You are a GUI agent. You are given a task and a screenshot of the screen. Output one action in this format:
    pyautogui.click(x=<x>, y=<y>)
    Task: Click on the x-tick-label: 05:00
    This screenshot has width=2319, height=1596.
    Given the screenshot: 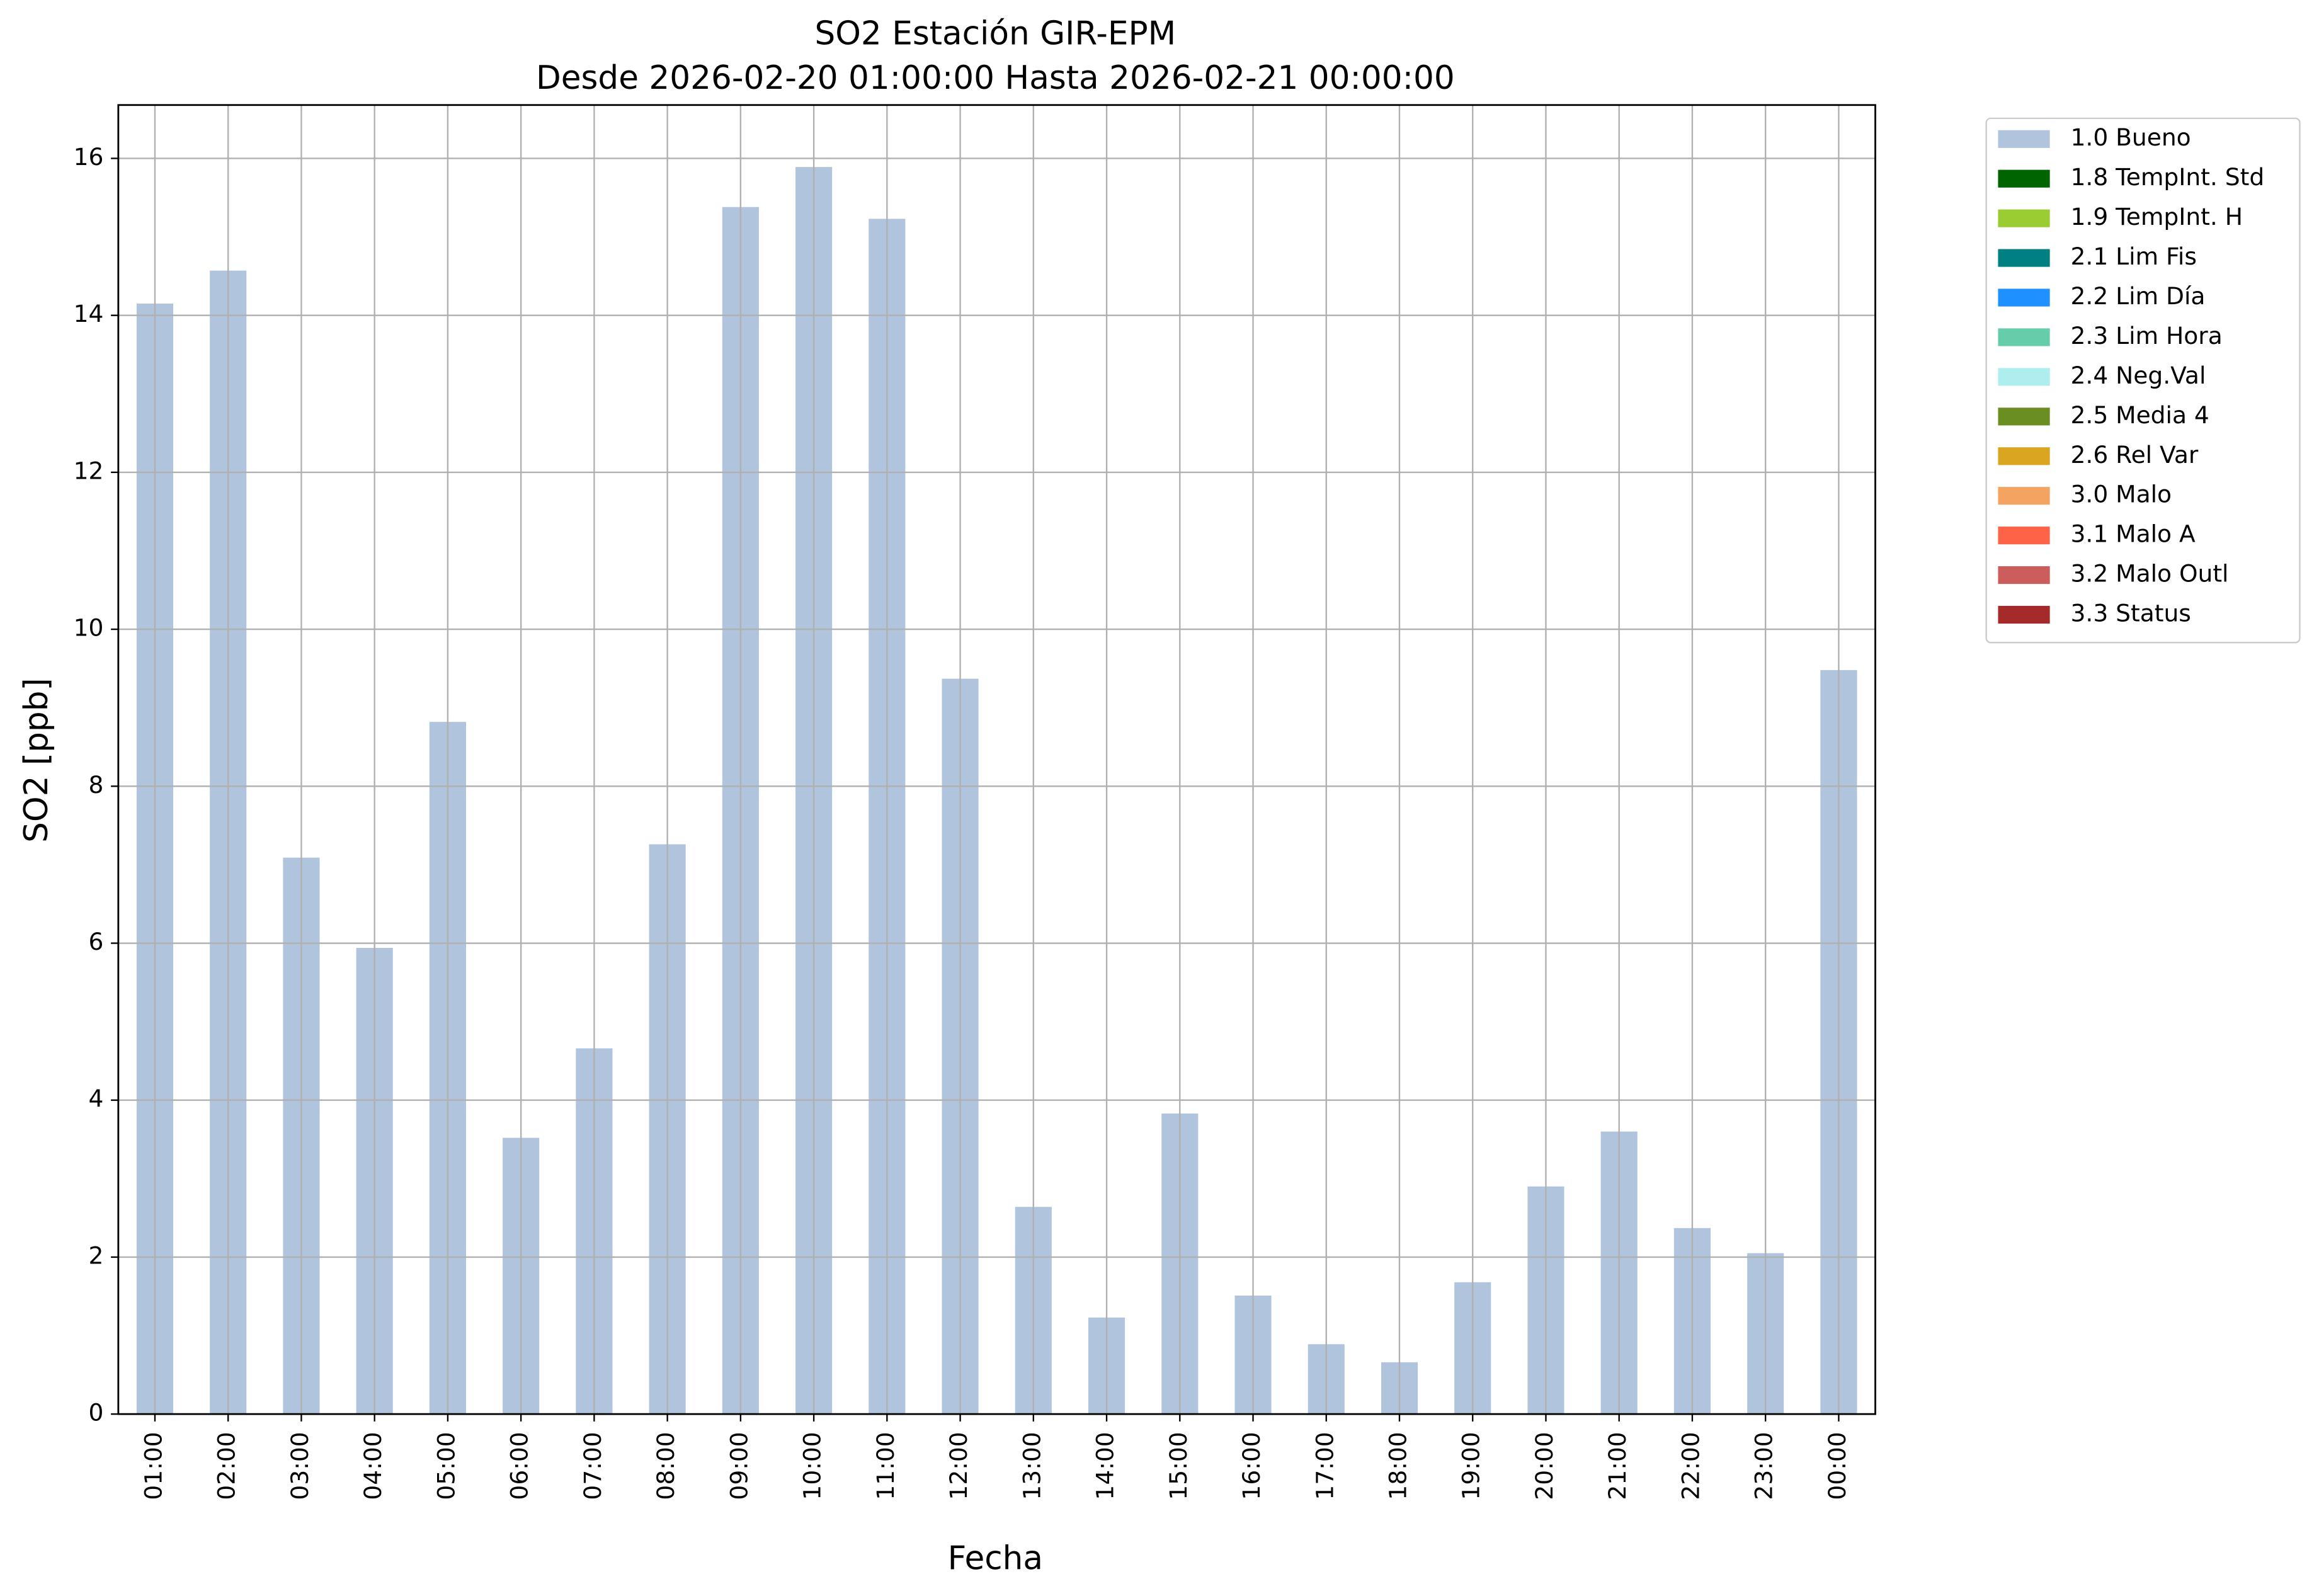 What is the action you would take?
    pyautogui.click(x=446, y=1466)
    